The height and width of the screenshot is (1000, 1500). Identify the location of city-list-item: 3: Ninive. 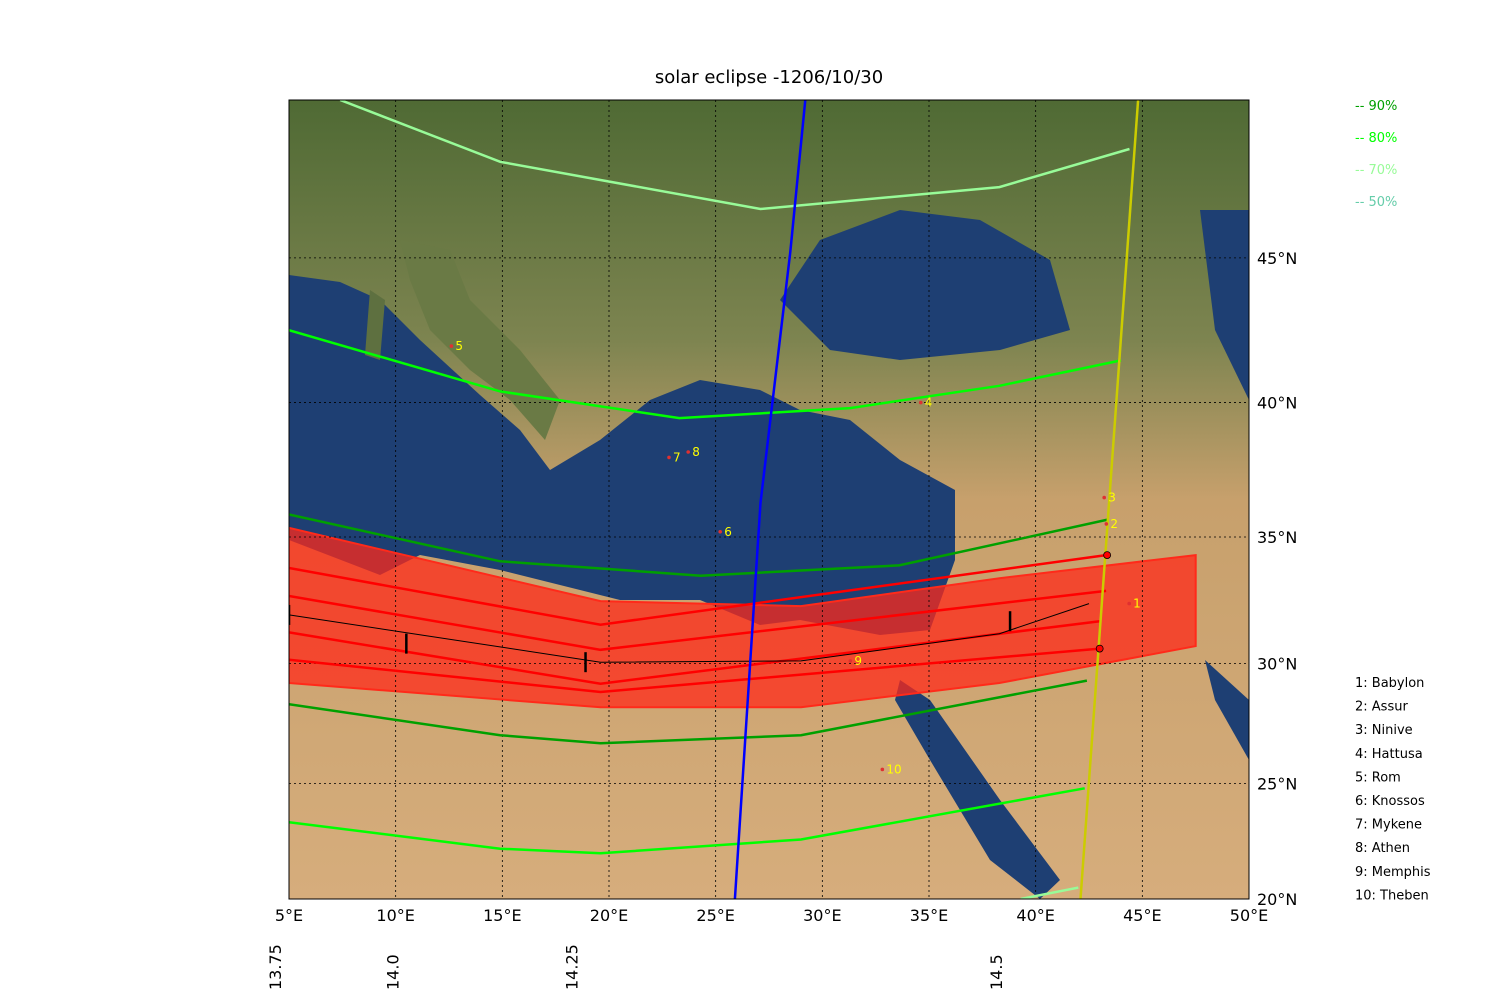
(1384, 730).